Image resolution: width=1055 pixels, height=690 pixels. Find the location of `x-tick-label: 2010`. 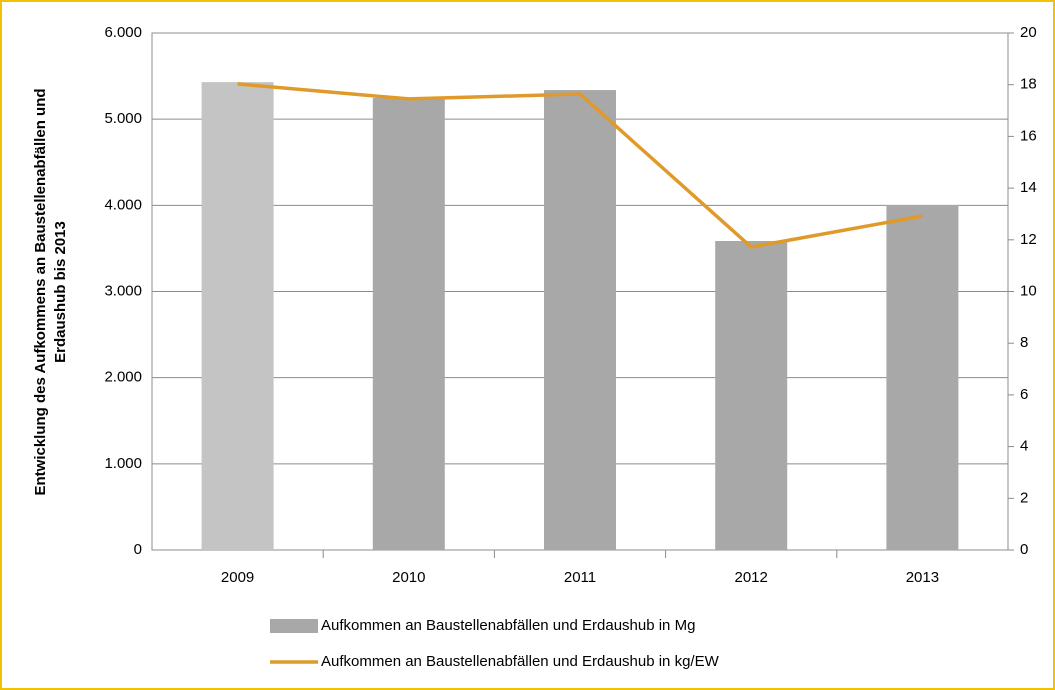

x-tick-label: 2010 is located at coordinates (408, 577).